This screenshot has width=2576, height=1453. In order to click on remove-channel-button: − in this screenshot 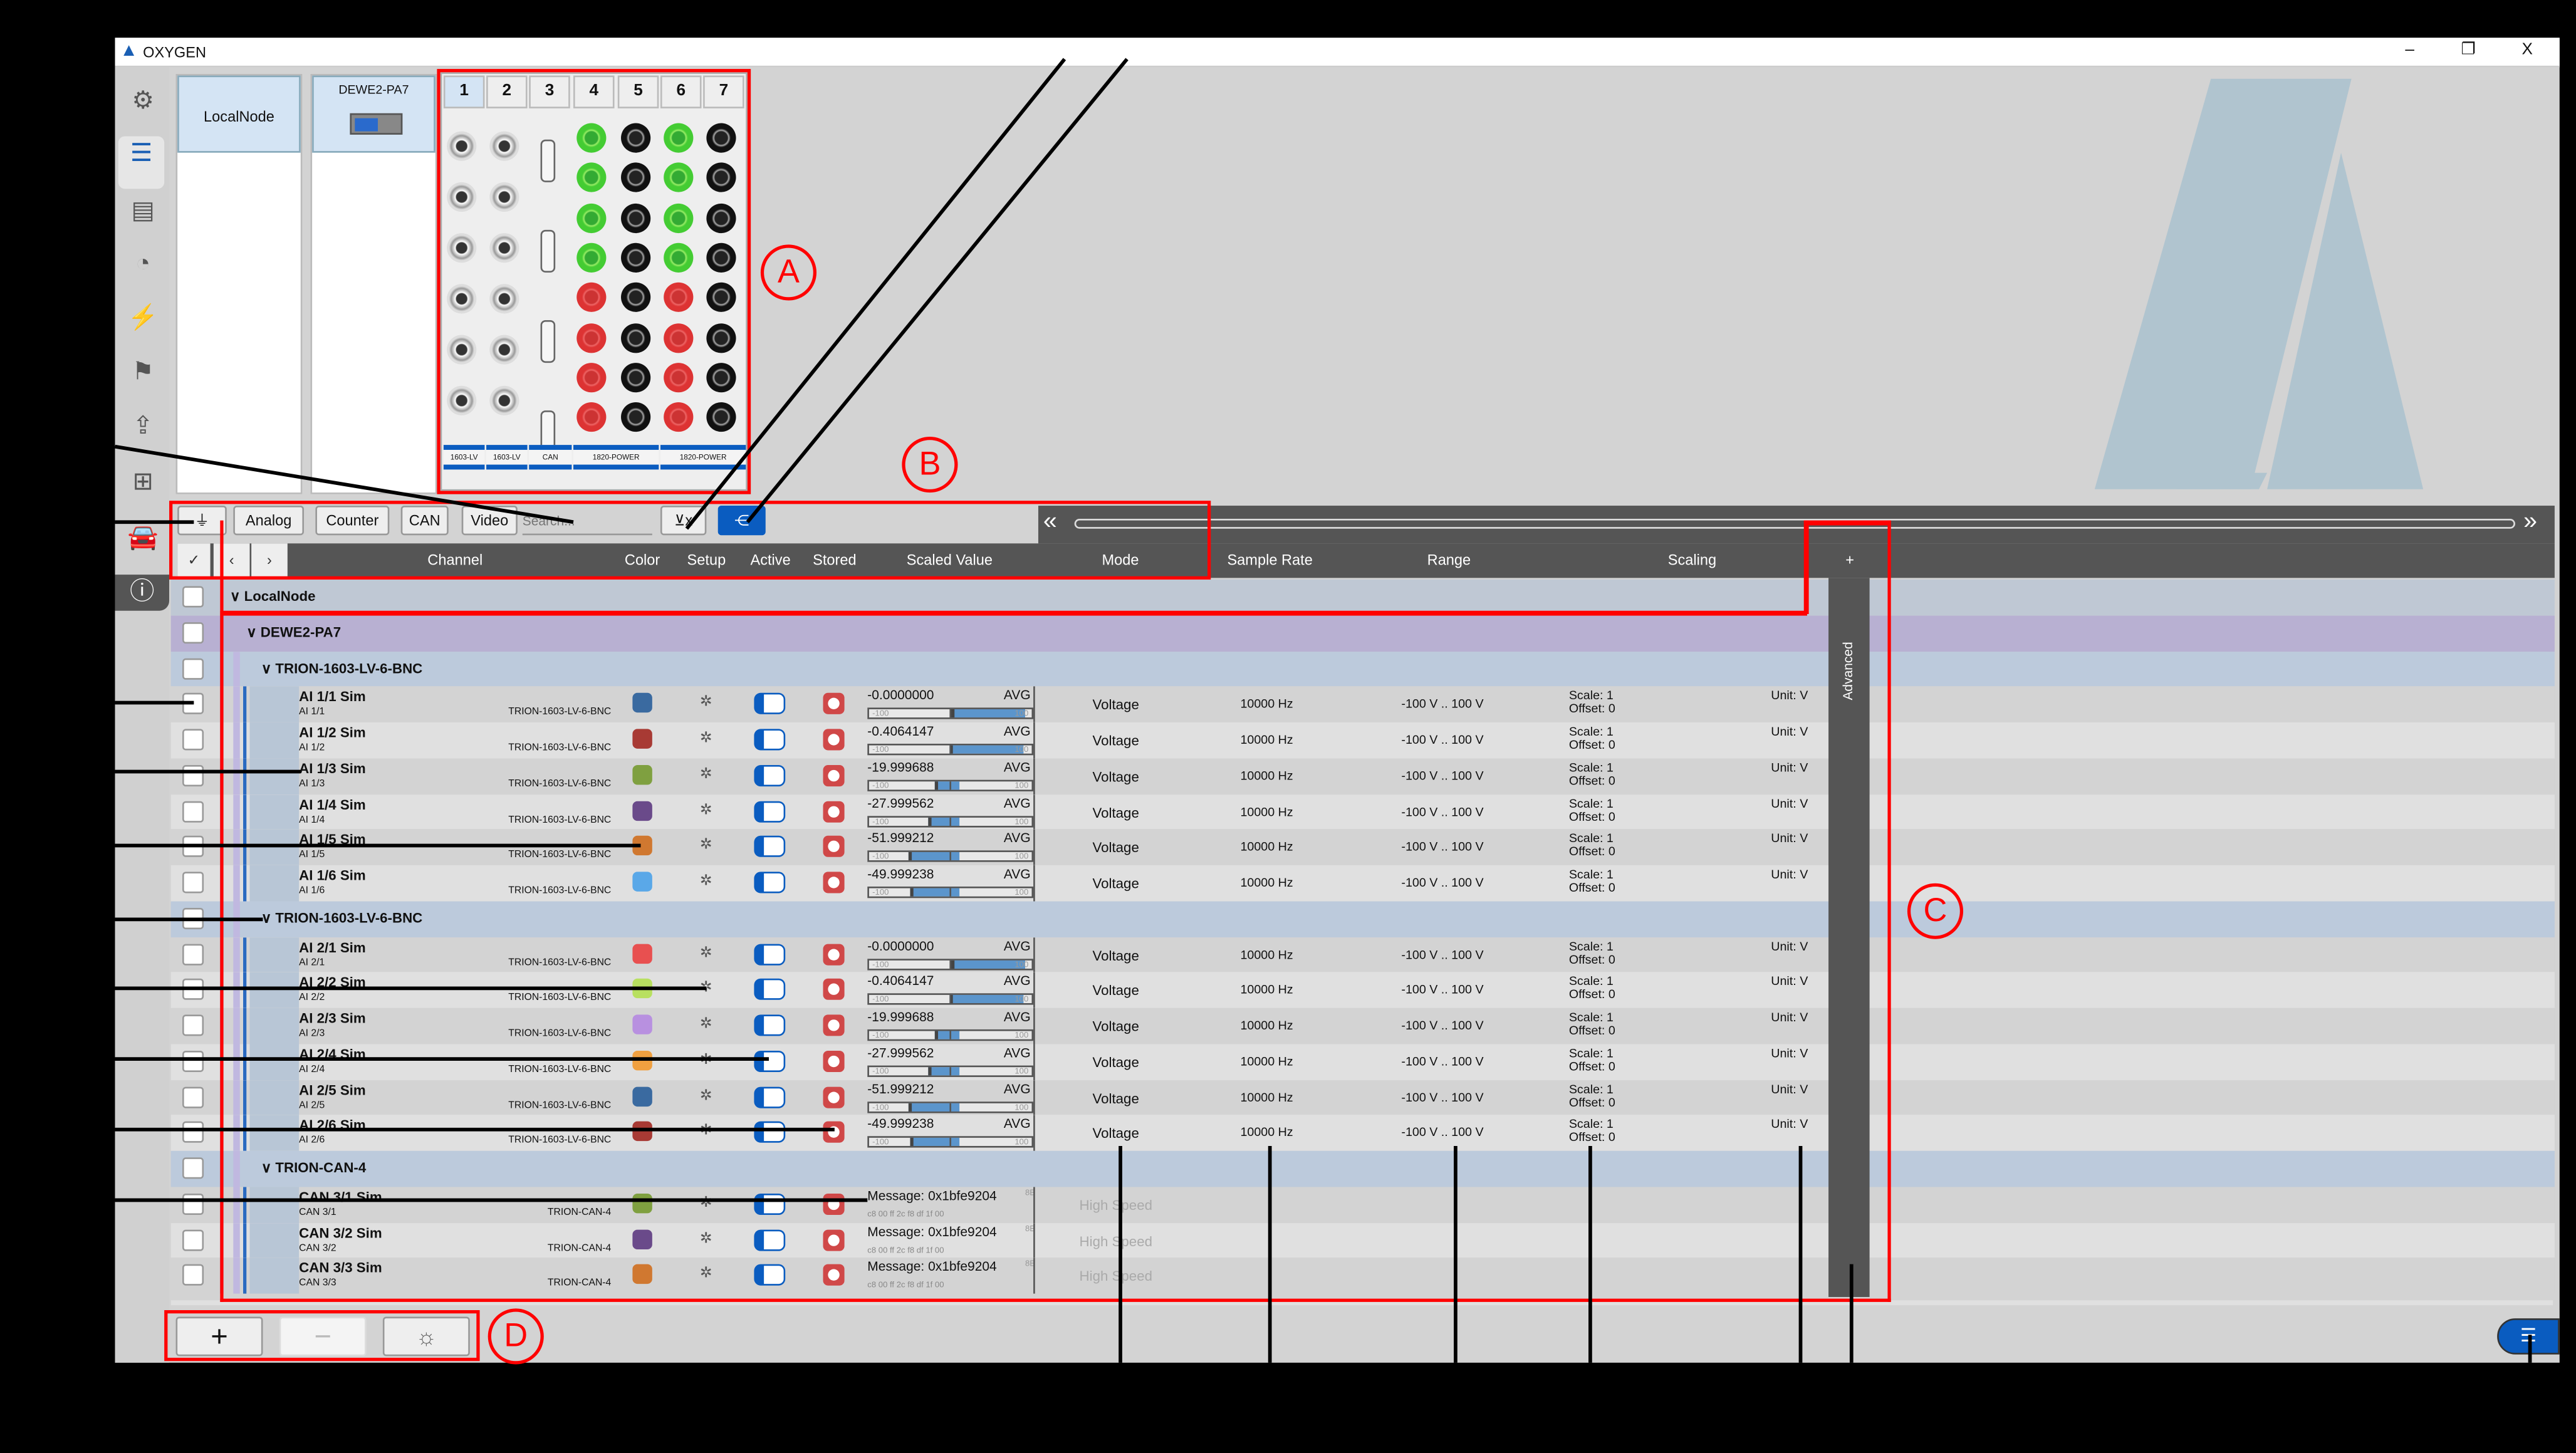, I will do `click(323, 1336)`.